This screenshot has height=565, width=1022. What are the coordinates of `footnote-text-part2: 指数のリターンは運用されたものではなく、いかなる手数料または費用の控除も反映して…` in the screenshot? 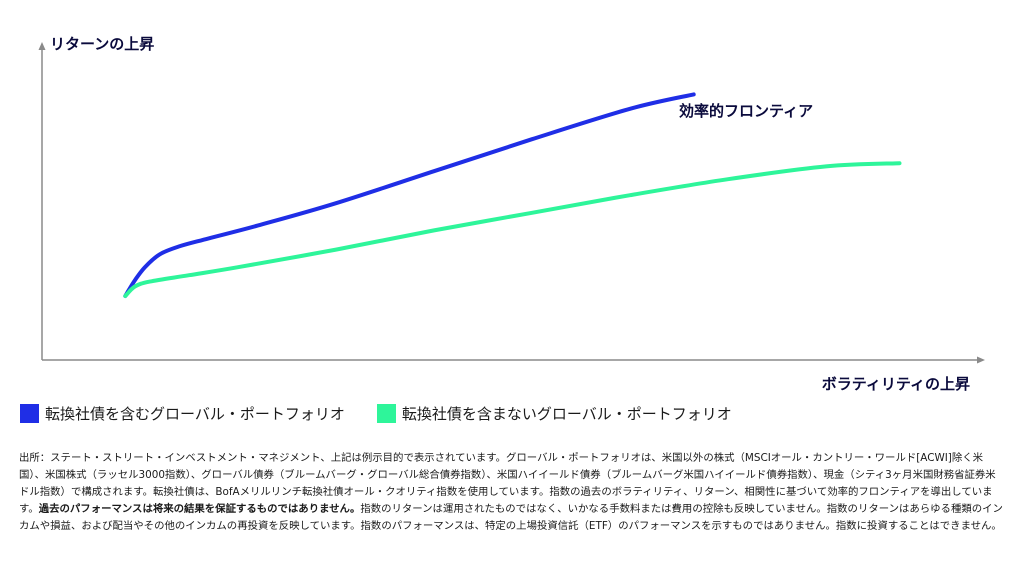 It's located at (511, 517).